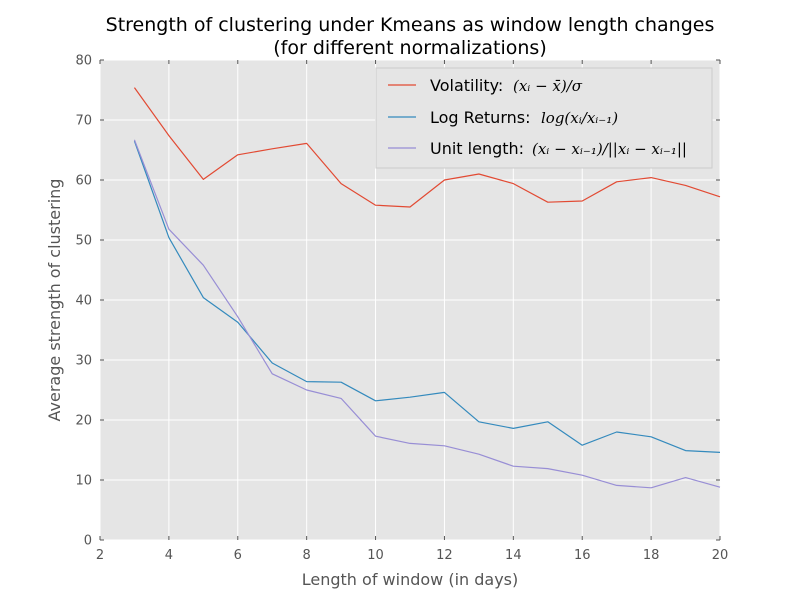 The height and width of the screenshot is (600, 800). What do you see at coordinates (100, 555) in the screenshot?
I see `x-tick-label: 2` at bounding box center [100, 555].